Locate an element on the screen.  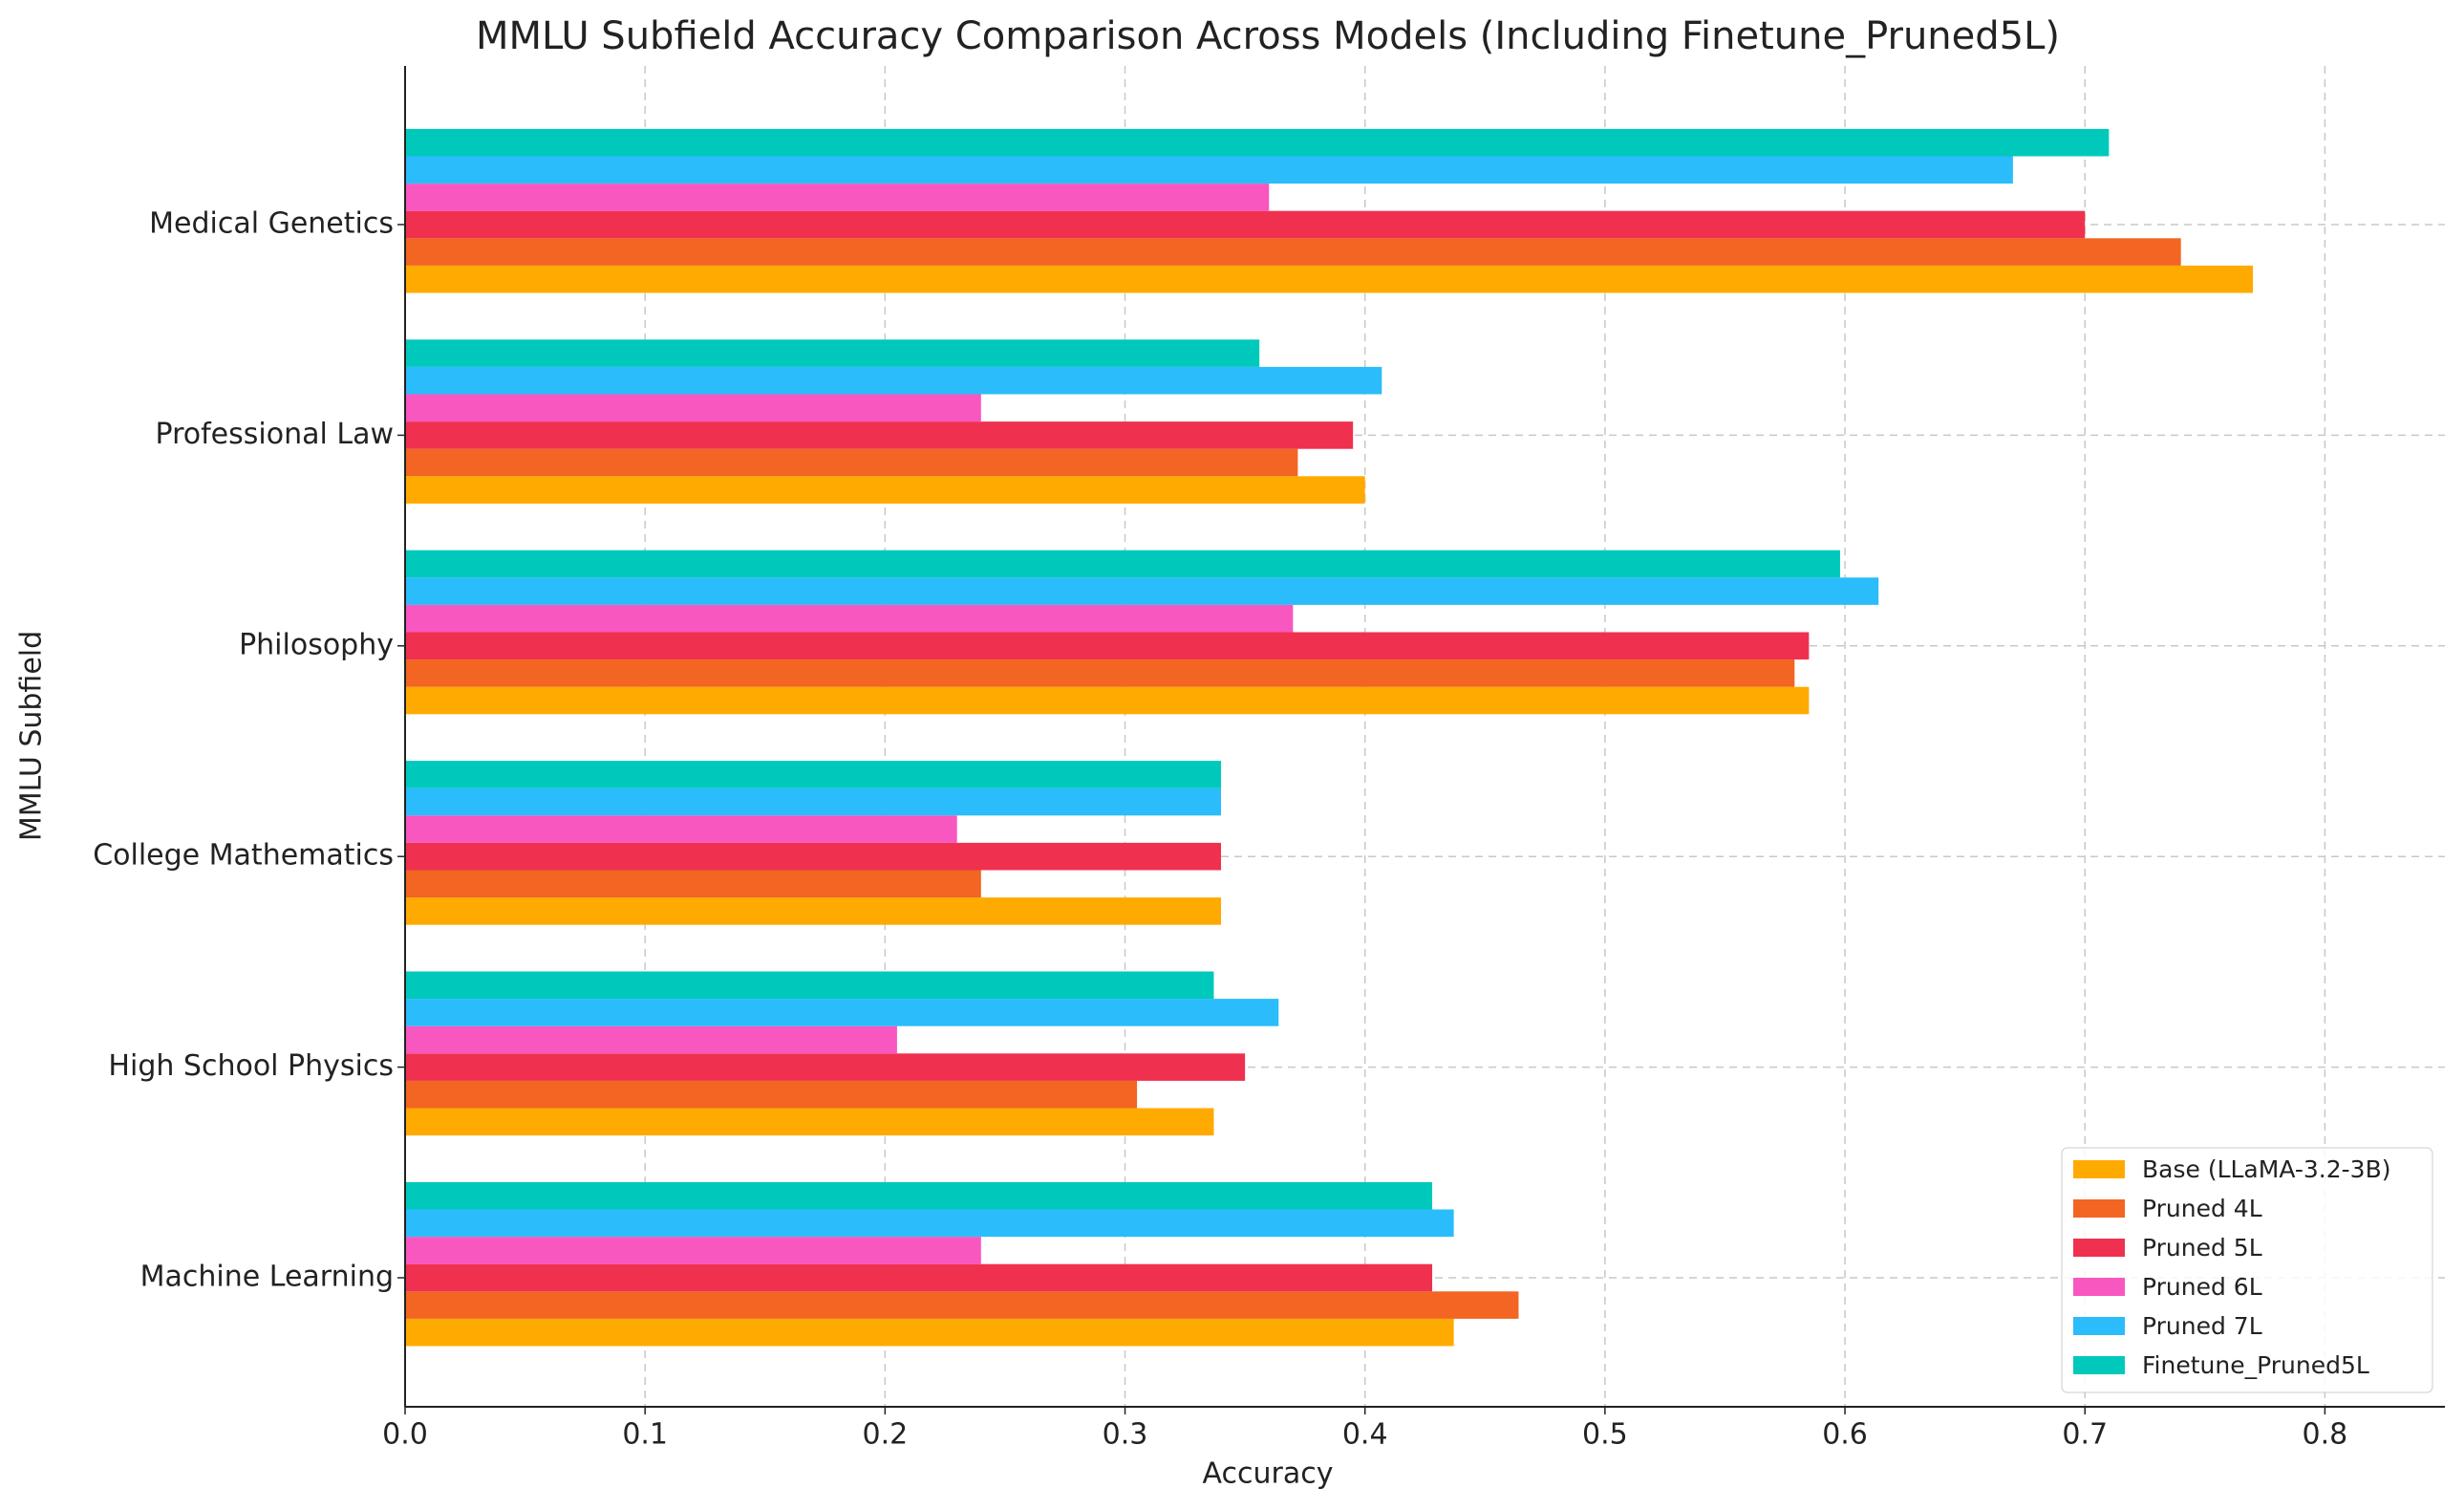
x-tick-label: 0.7 is located at coordinates (2085, 1435).